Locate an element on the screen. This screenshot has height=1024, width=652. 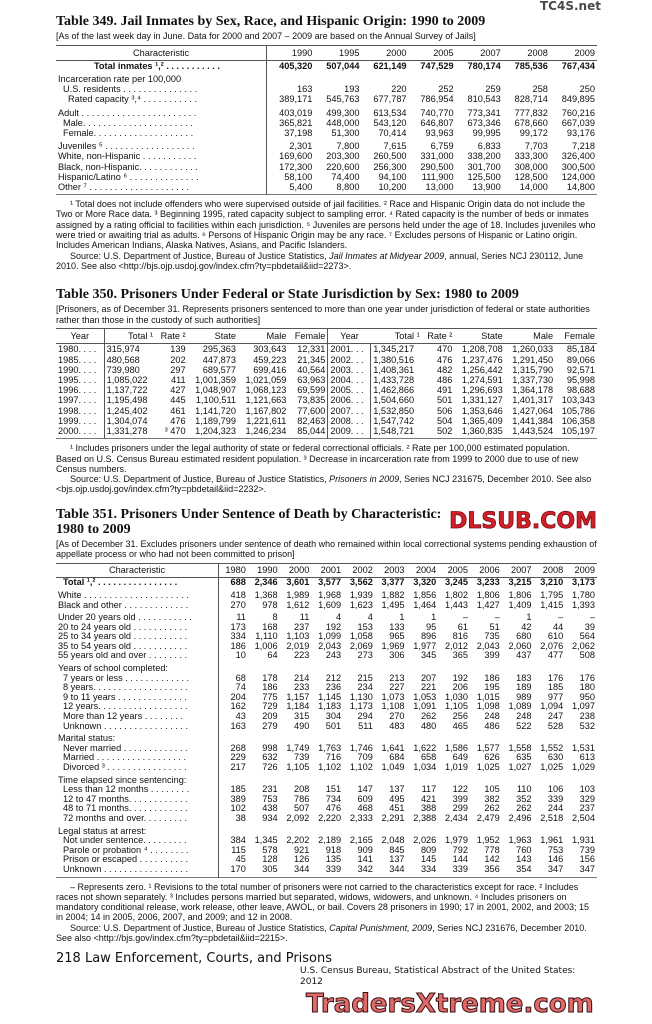
column-header: Female is located at coordinates (576, 336).